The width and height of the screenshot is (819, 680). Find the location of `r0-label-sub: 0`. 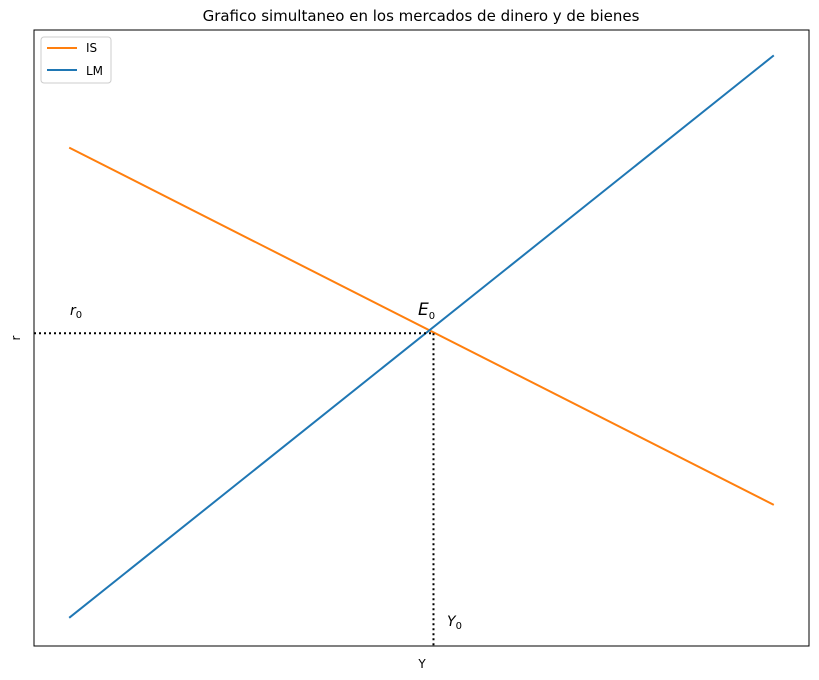

r0-label-sub: 0 is located at coordinates (79, 315).